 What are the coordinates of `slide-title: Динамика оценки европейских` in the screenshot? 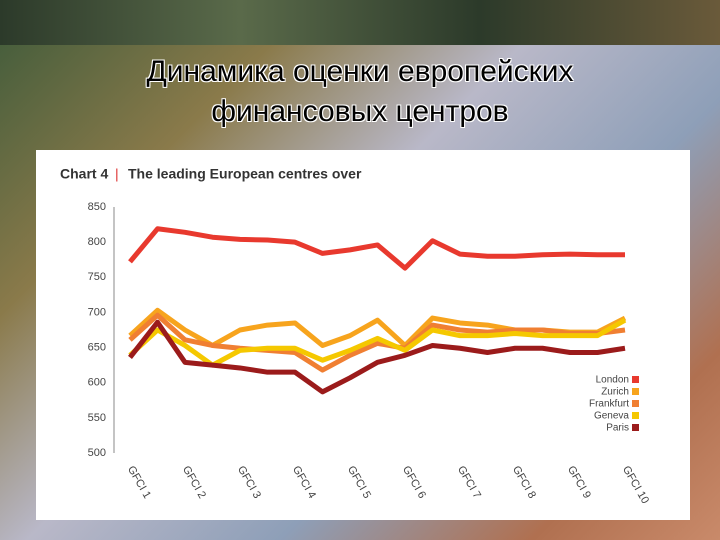 It's located at (360, 71).